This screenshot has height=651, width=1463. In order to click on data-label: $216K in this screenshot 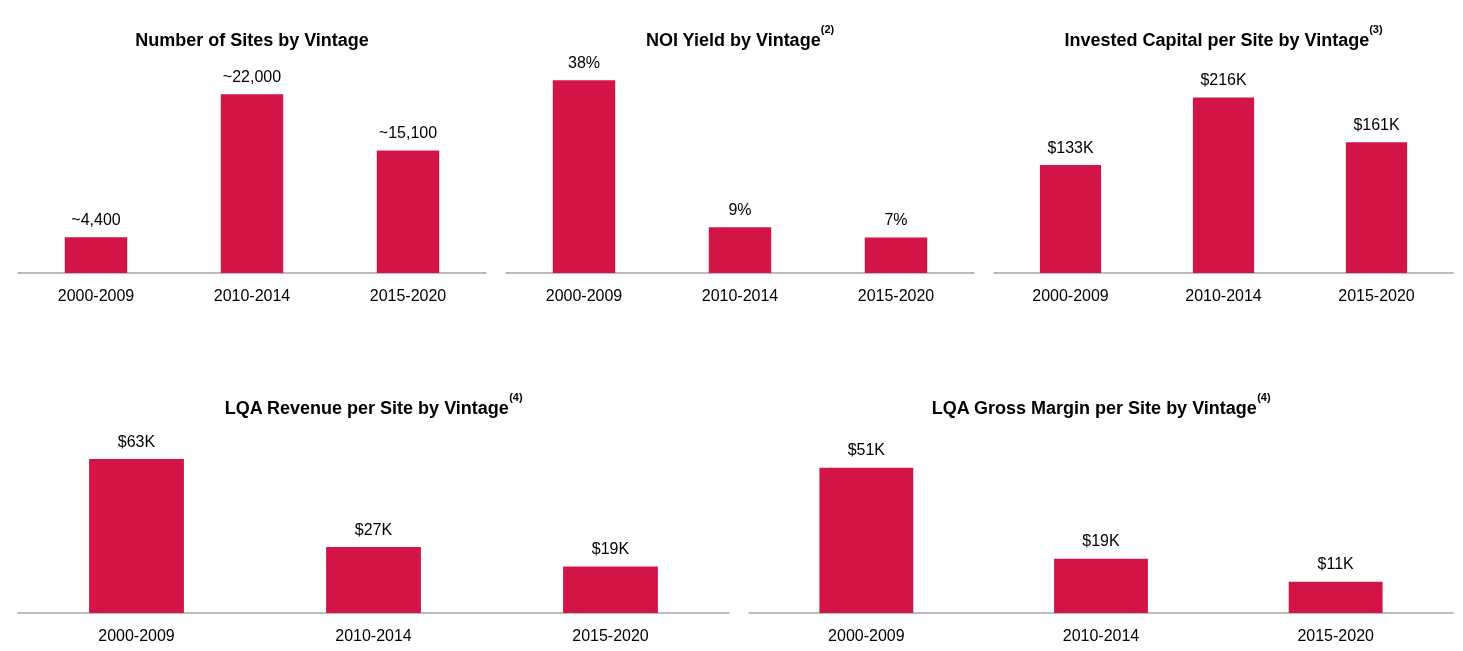, I will do `click(1223, 80)`.